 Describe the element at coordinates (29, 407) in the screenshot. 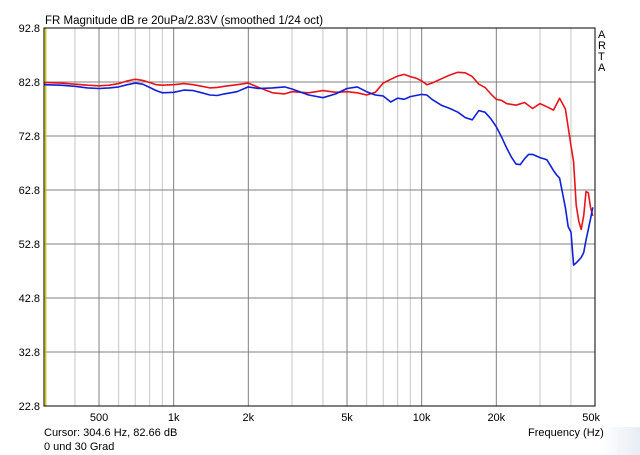

I see `y-tick-label: 22.8` at that location.